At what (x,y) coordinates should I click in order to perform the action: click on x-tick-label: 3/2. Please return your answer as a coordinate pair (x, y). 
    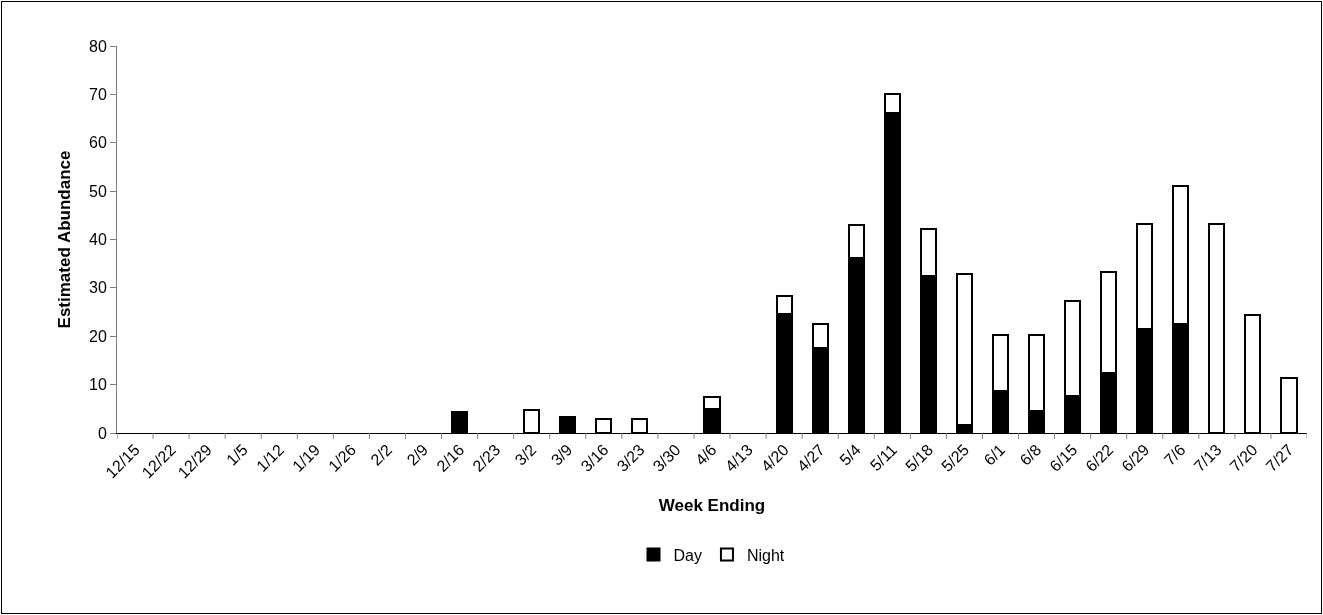
    Looking at the image, I should click on (525, 454).